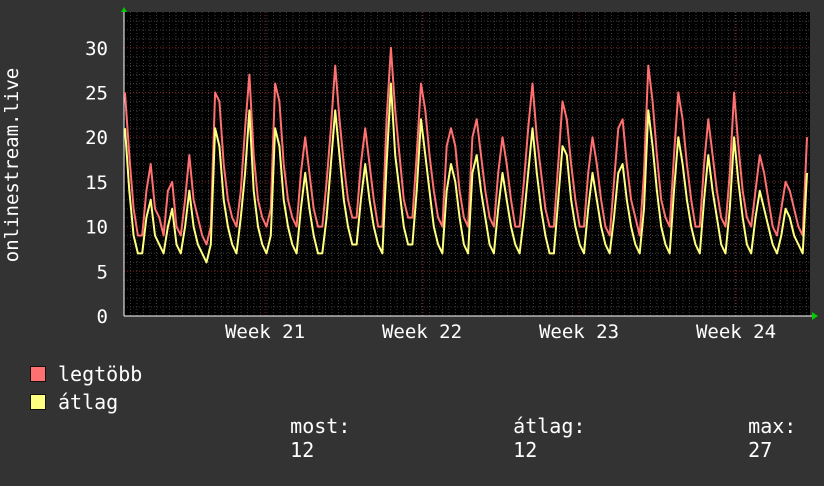 The width and height of the screenshot is (824, 486). What do you see at coordinates (760, 450) in the screenshot?
I see `stat-max-value: 27` at bounding box center [760, 450].